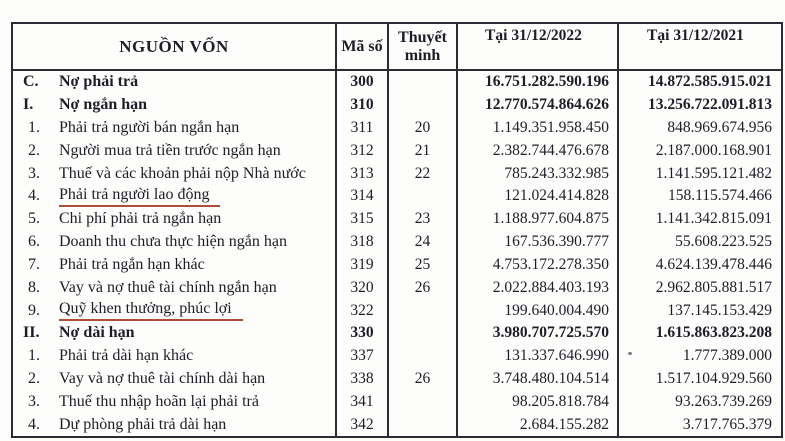 This screenshot has height=441, width=785. What do you see at coordinates (363, 128) in the screenshot?
I see `row-code: 311` at bounding box center [363, 128].